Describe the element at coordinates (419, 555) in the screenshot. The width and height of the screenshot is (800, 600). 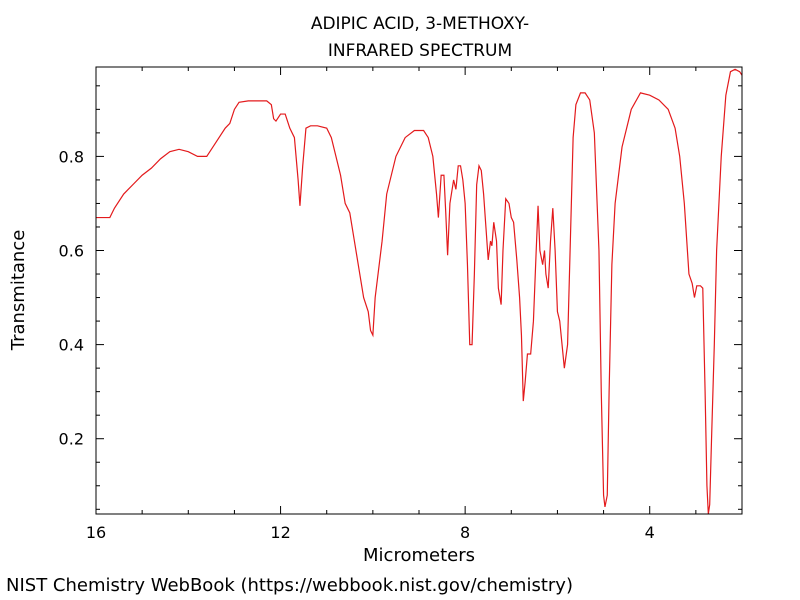
I see `x-axis-label: Micrometers` at that location.